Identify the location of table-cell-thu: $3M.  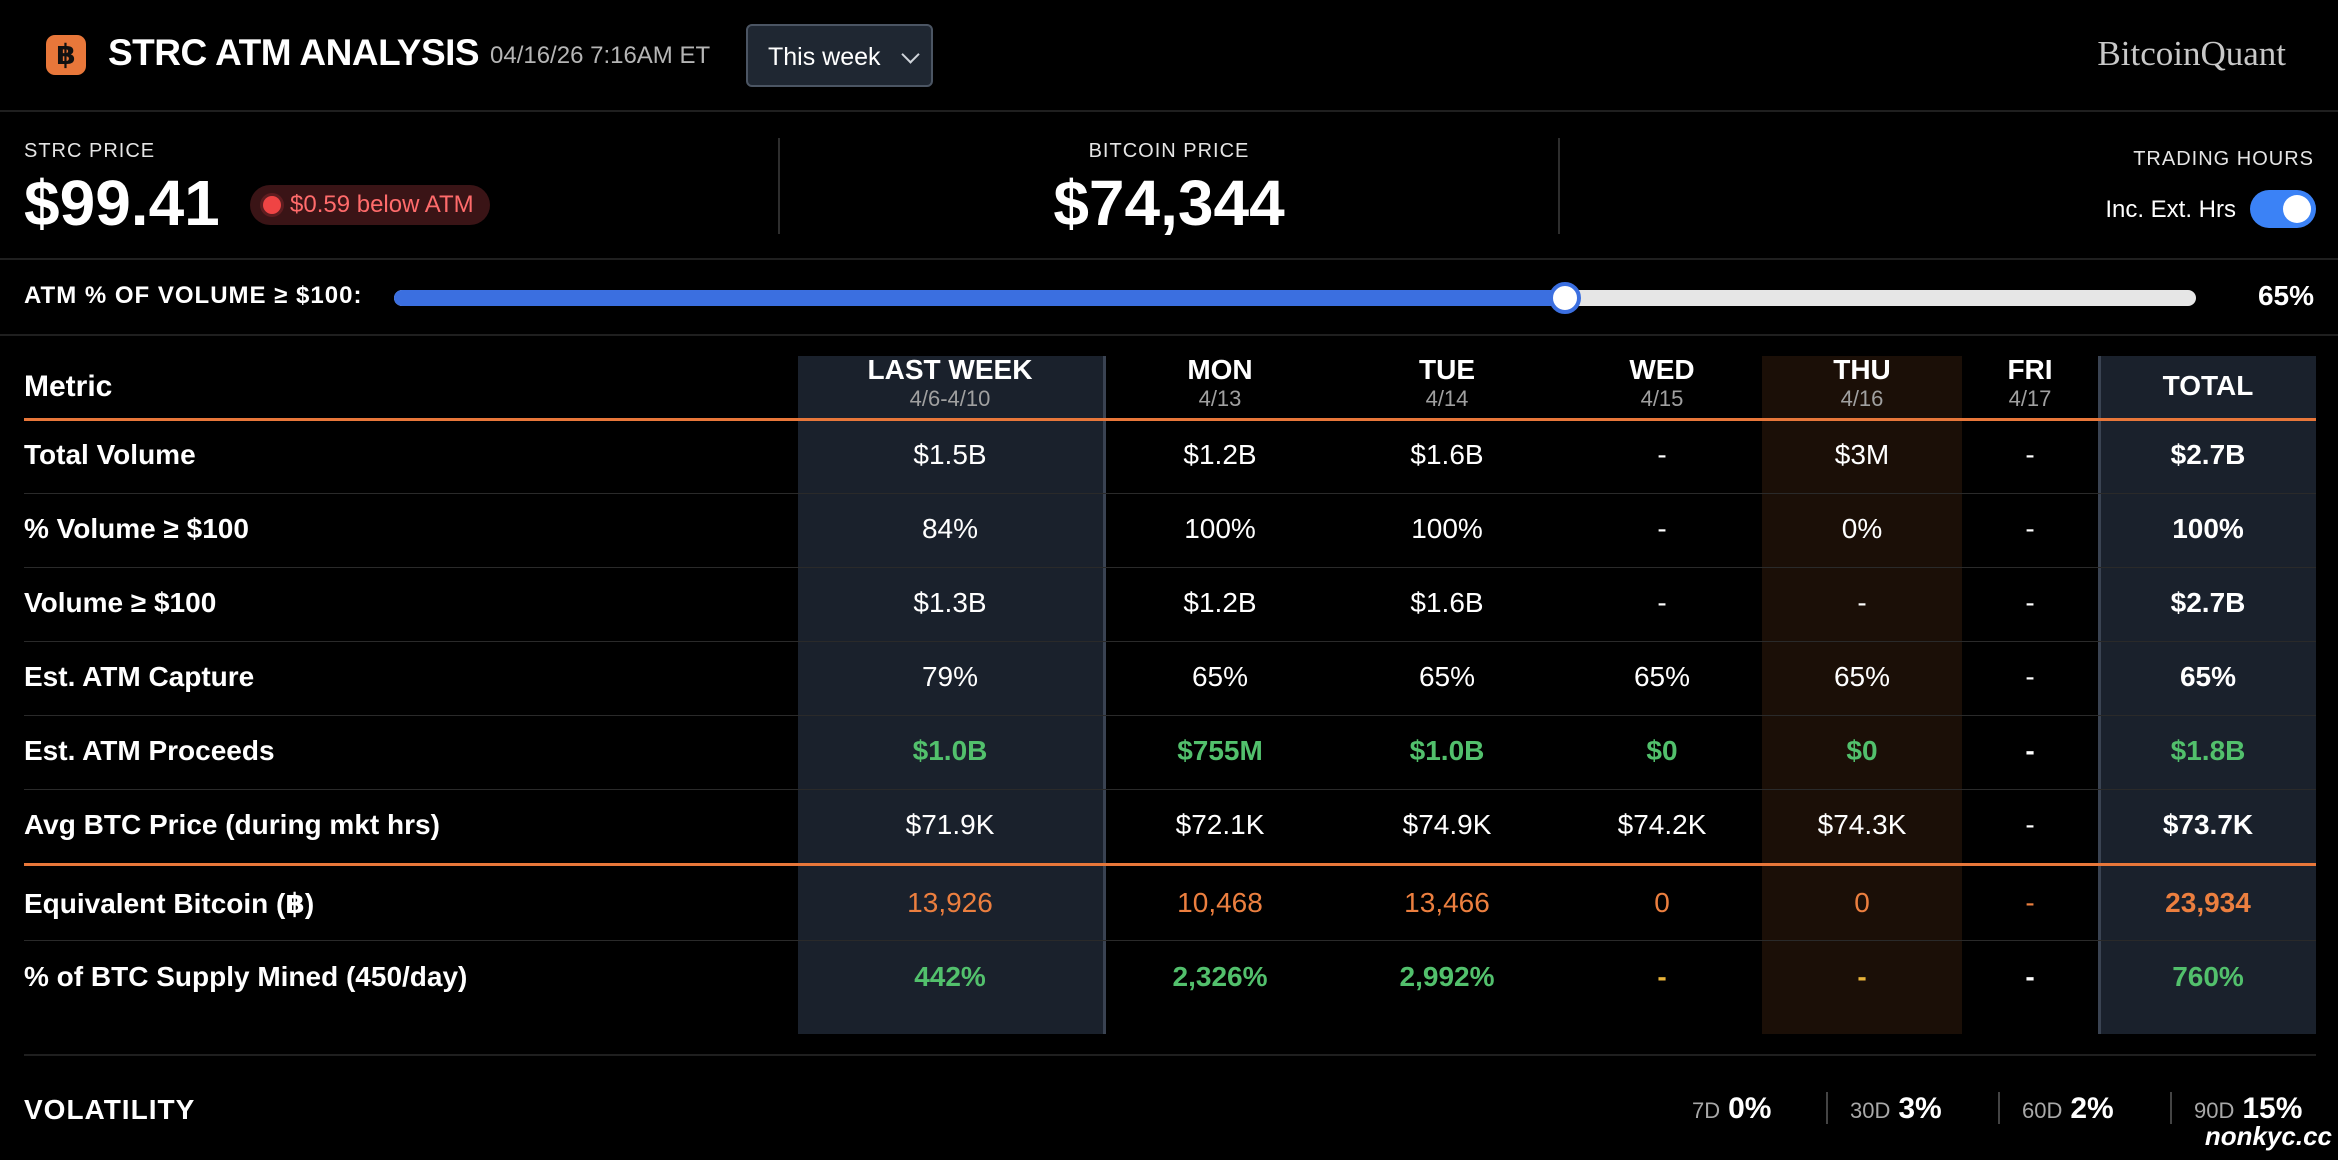
(1862, 454).